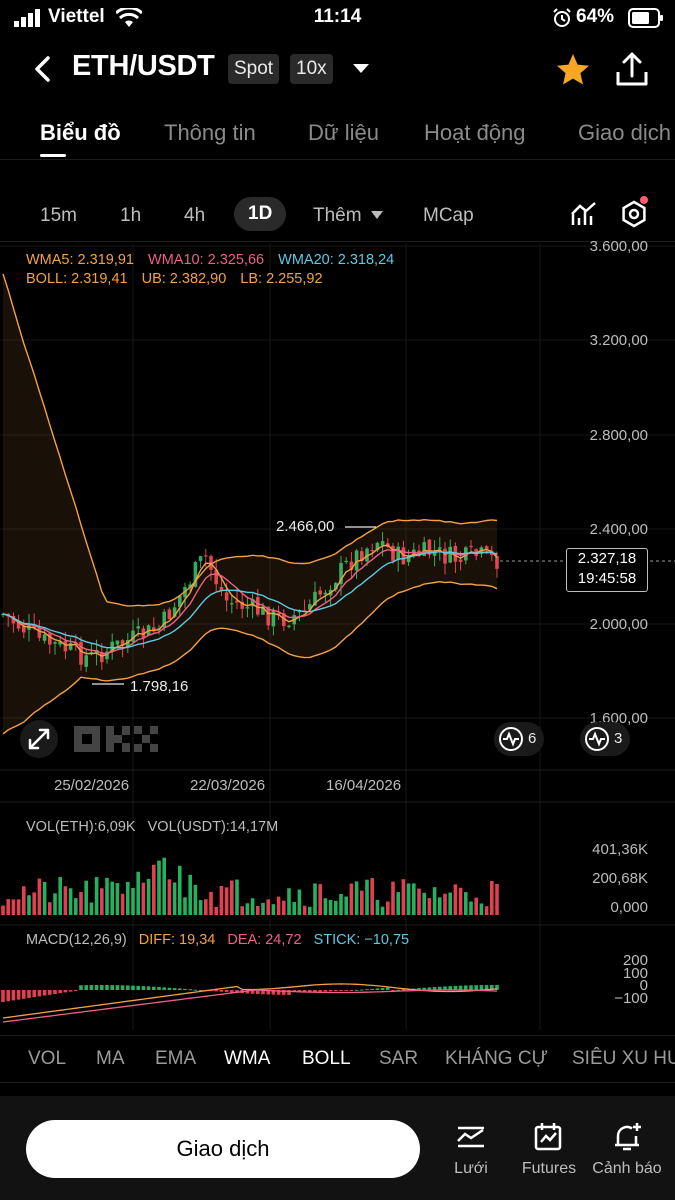 This screenshot has width=675, height=1200. I want to click on indicator-icon, so click(584, 214).